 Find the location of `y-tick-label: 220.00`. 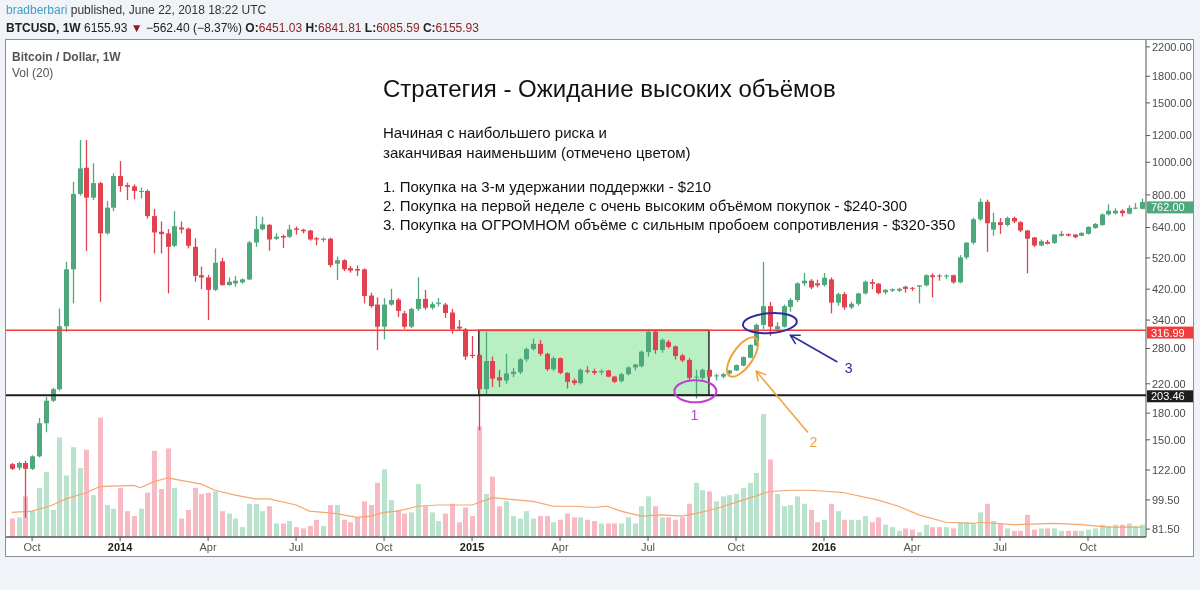

y-tick-label: 220.00 is located at coordinates (1169, 383).